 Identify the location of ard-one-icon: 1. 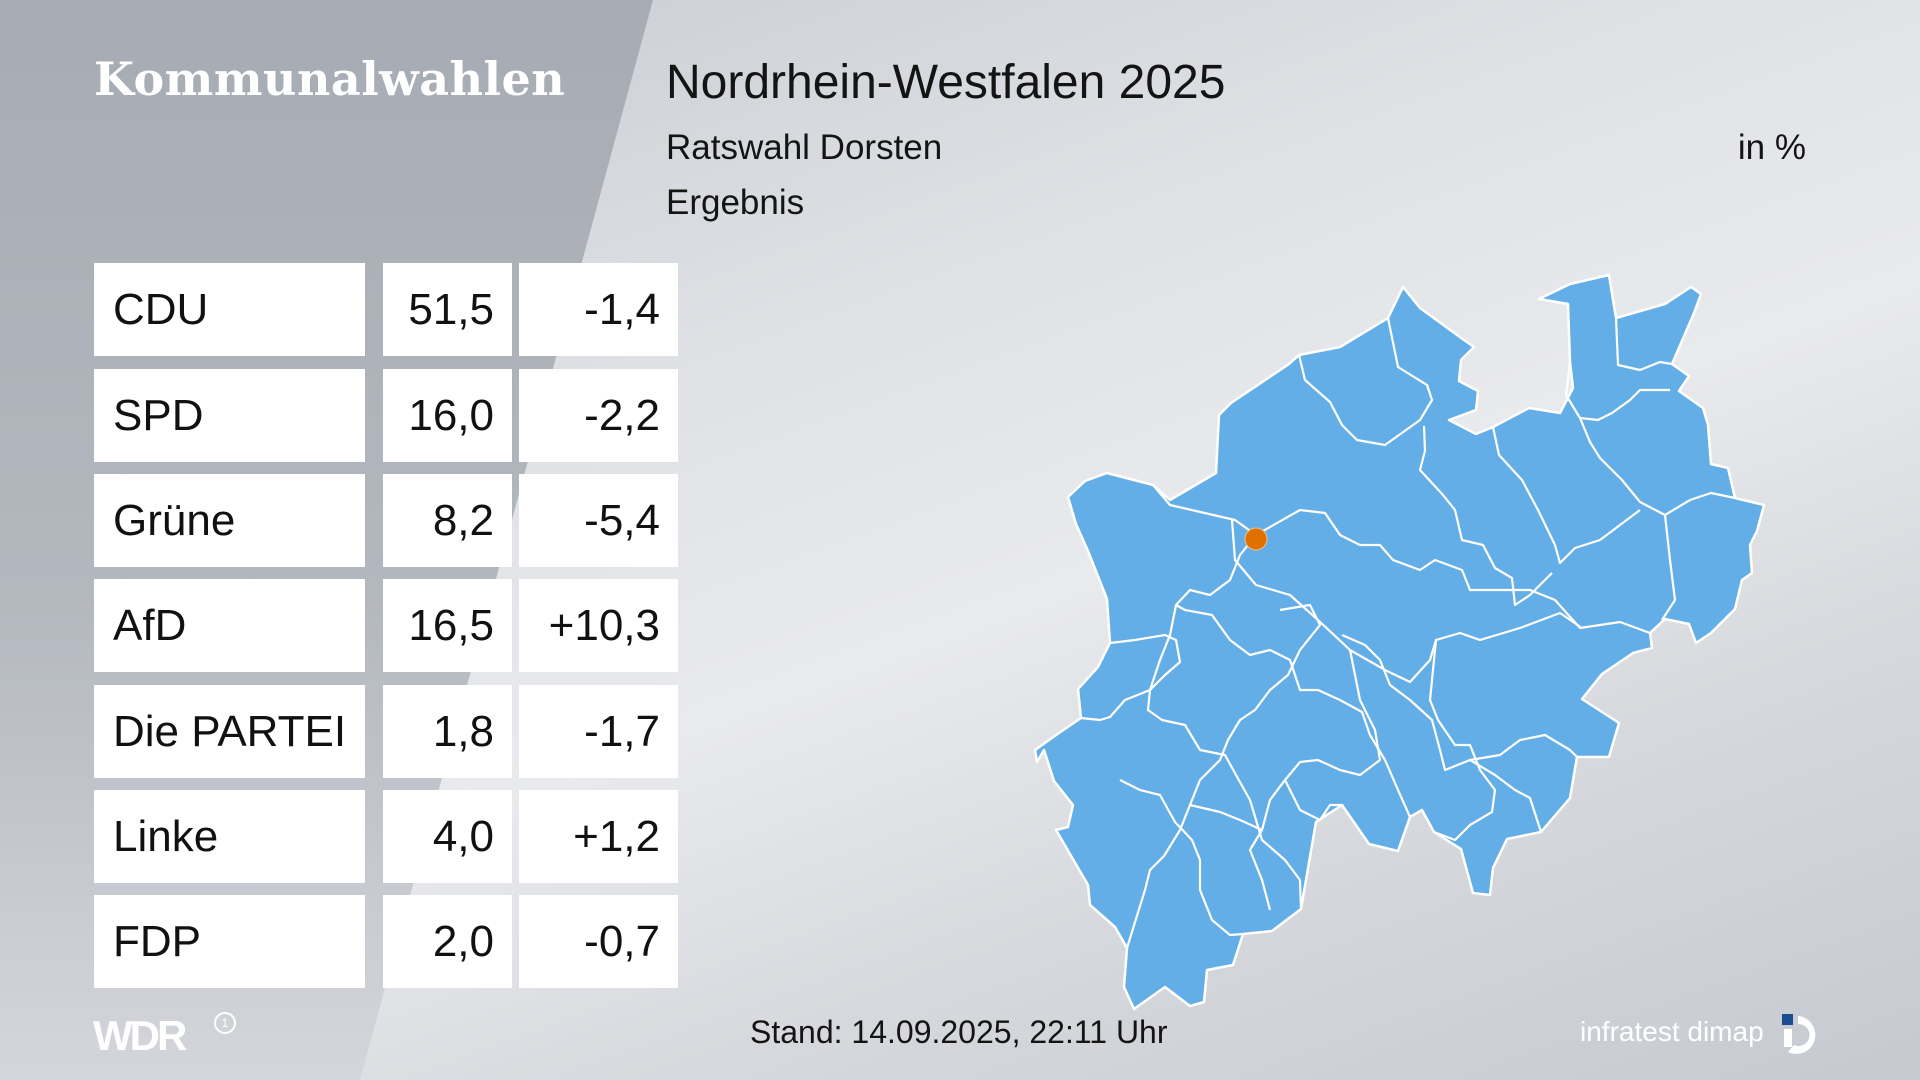
(225, 1023).